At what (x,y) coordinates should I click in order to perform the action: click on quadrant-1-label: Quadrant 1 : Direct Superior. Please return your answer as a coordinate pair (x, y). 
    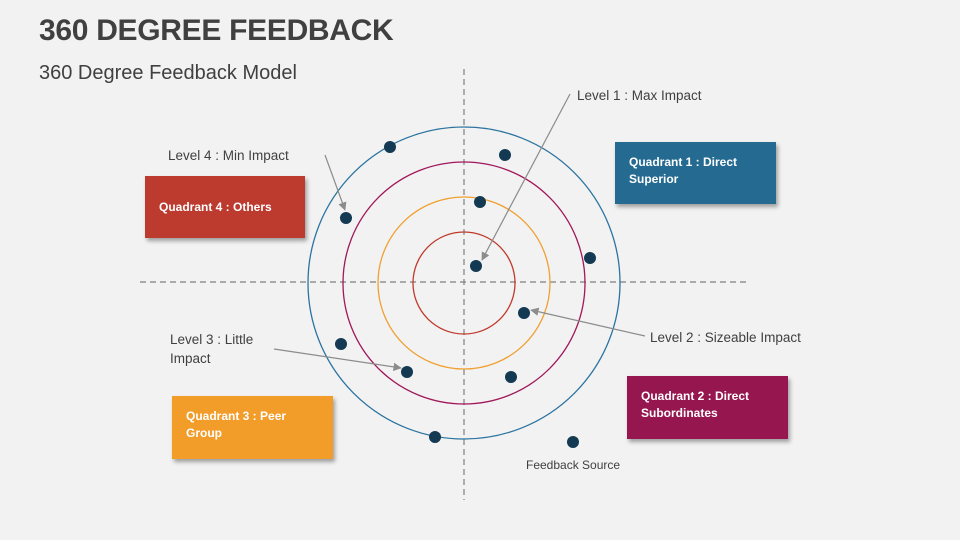
    Looking at the image, I should click on (683, 170).